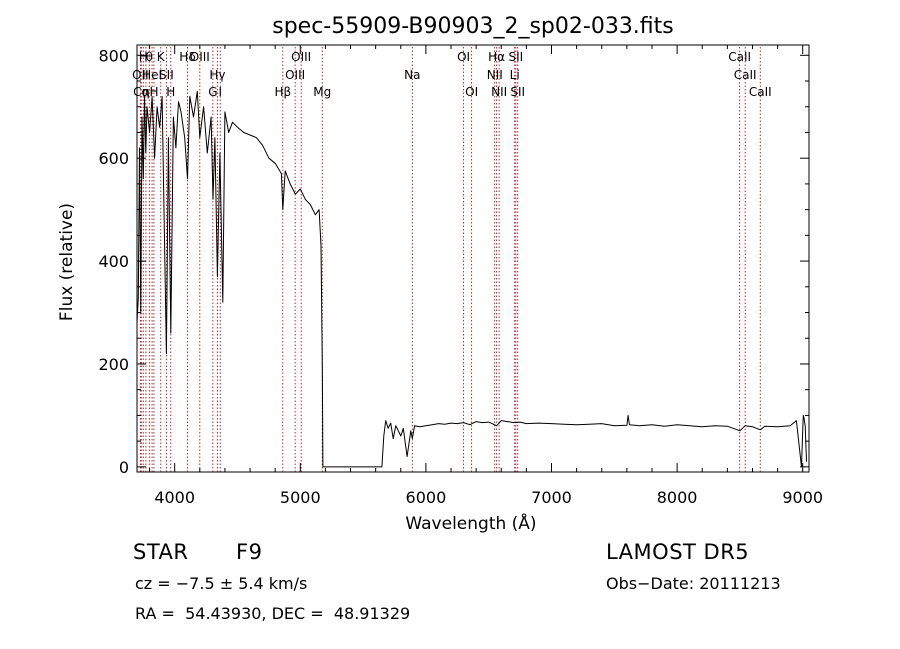  What do you see at coordinates (515, 75) in the screenshot?
I see `line-label: Li` at bounding box center [515, 75].